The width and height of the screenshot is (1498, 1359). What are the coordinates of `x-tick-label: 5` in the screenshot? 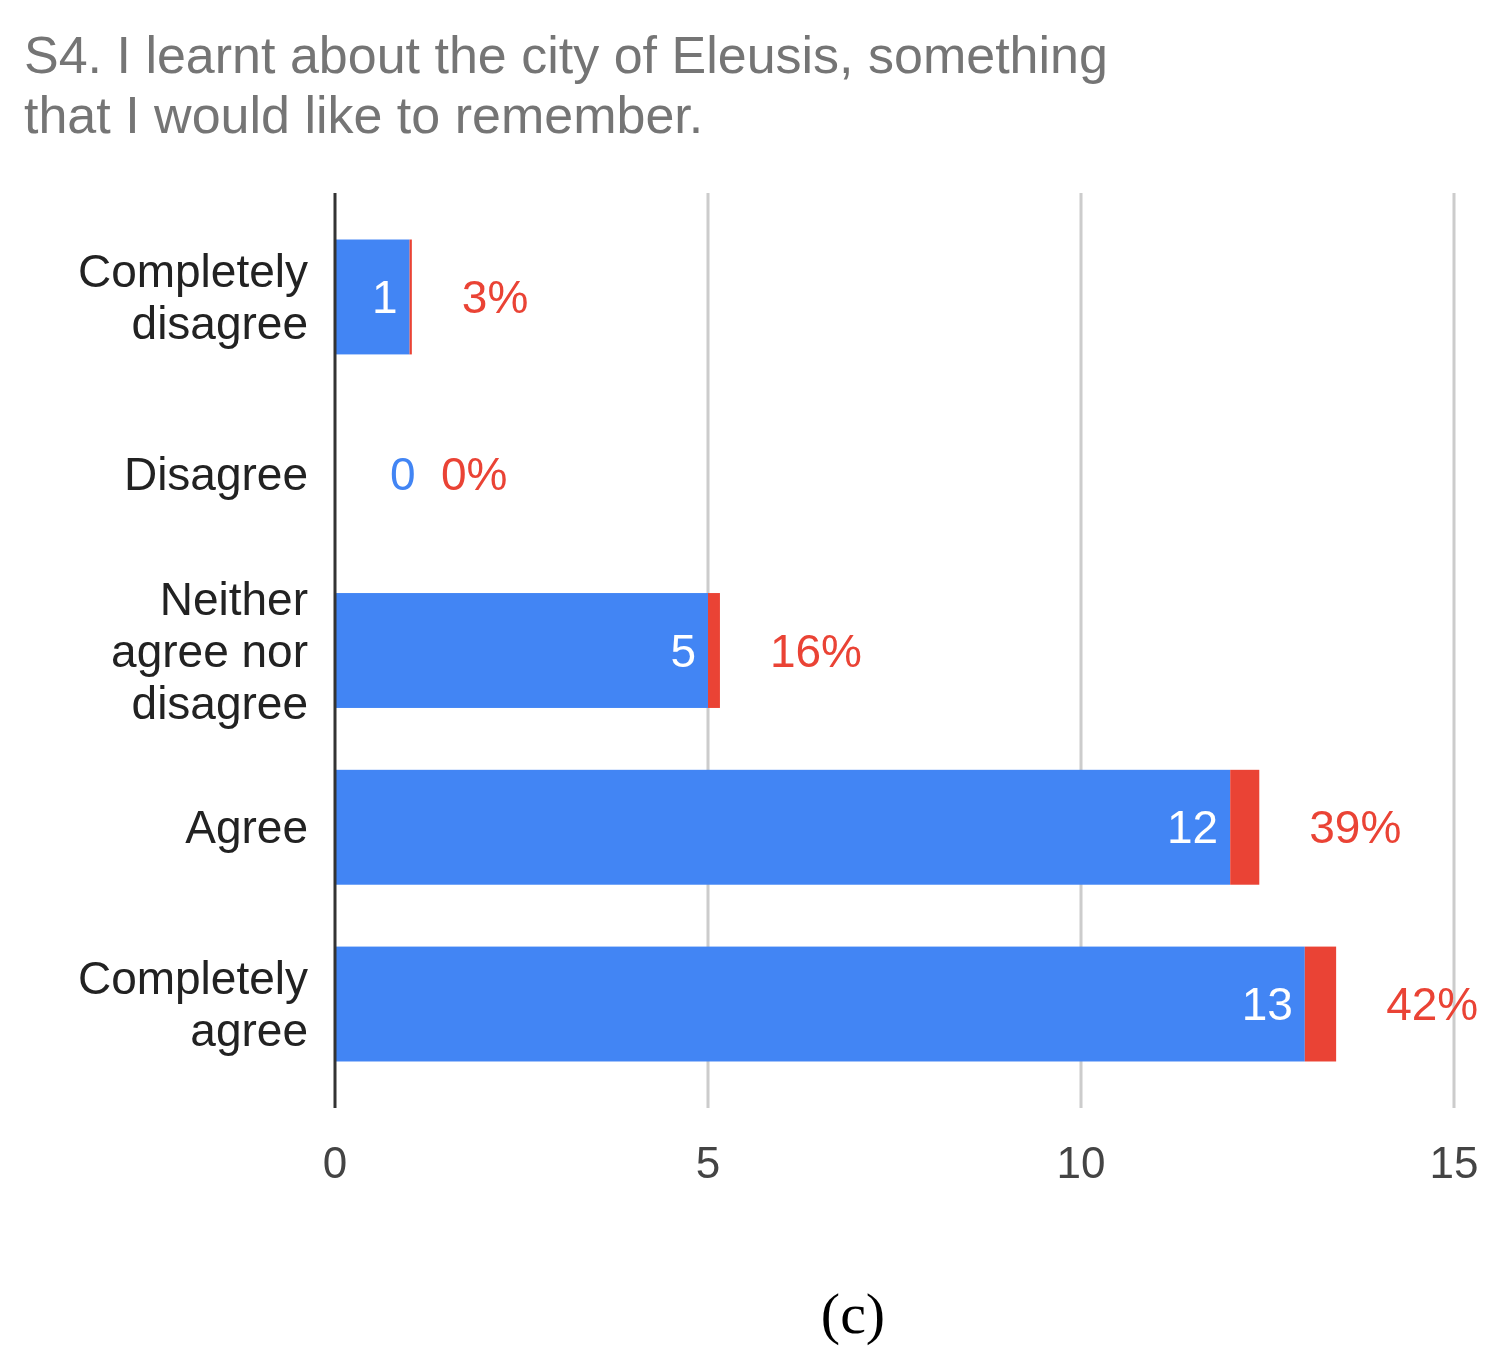 It's located at (708, 1162).